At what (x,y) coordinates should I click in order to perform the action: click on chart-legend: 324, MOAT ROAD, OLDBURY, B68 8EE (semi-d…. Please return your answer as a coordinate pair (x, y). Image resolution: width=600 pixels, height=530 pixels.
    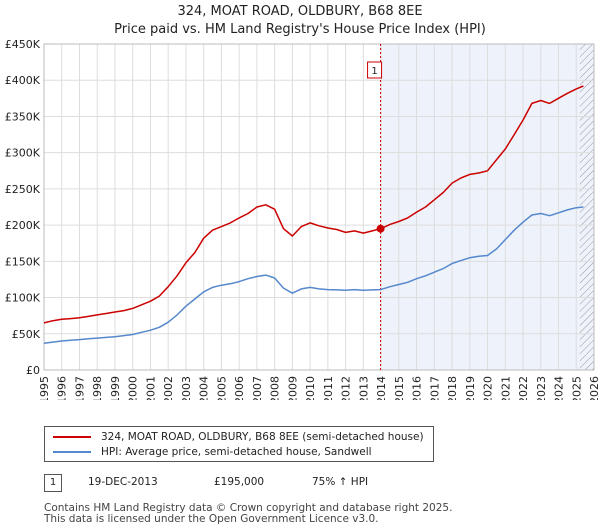
    Looking at the image, I should click on (239, 444).